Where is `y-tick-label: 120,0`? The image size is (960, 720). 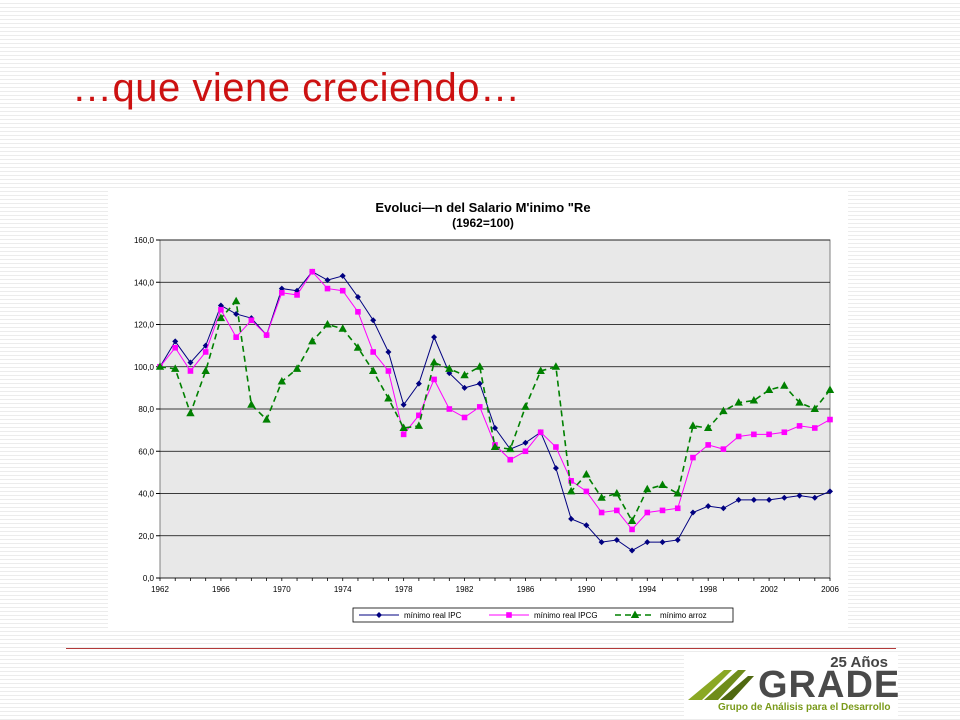 y-tick-label: 120,0 is located at coordinates (144, 325).